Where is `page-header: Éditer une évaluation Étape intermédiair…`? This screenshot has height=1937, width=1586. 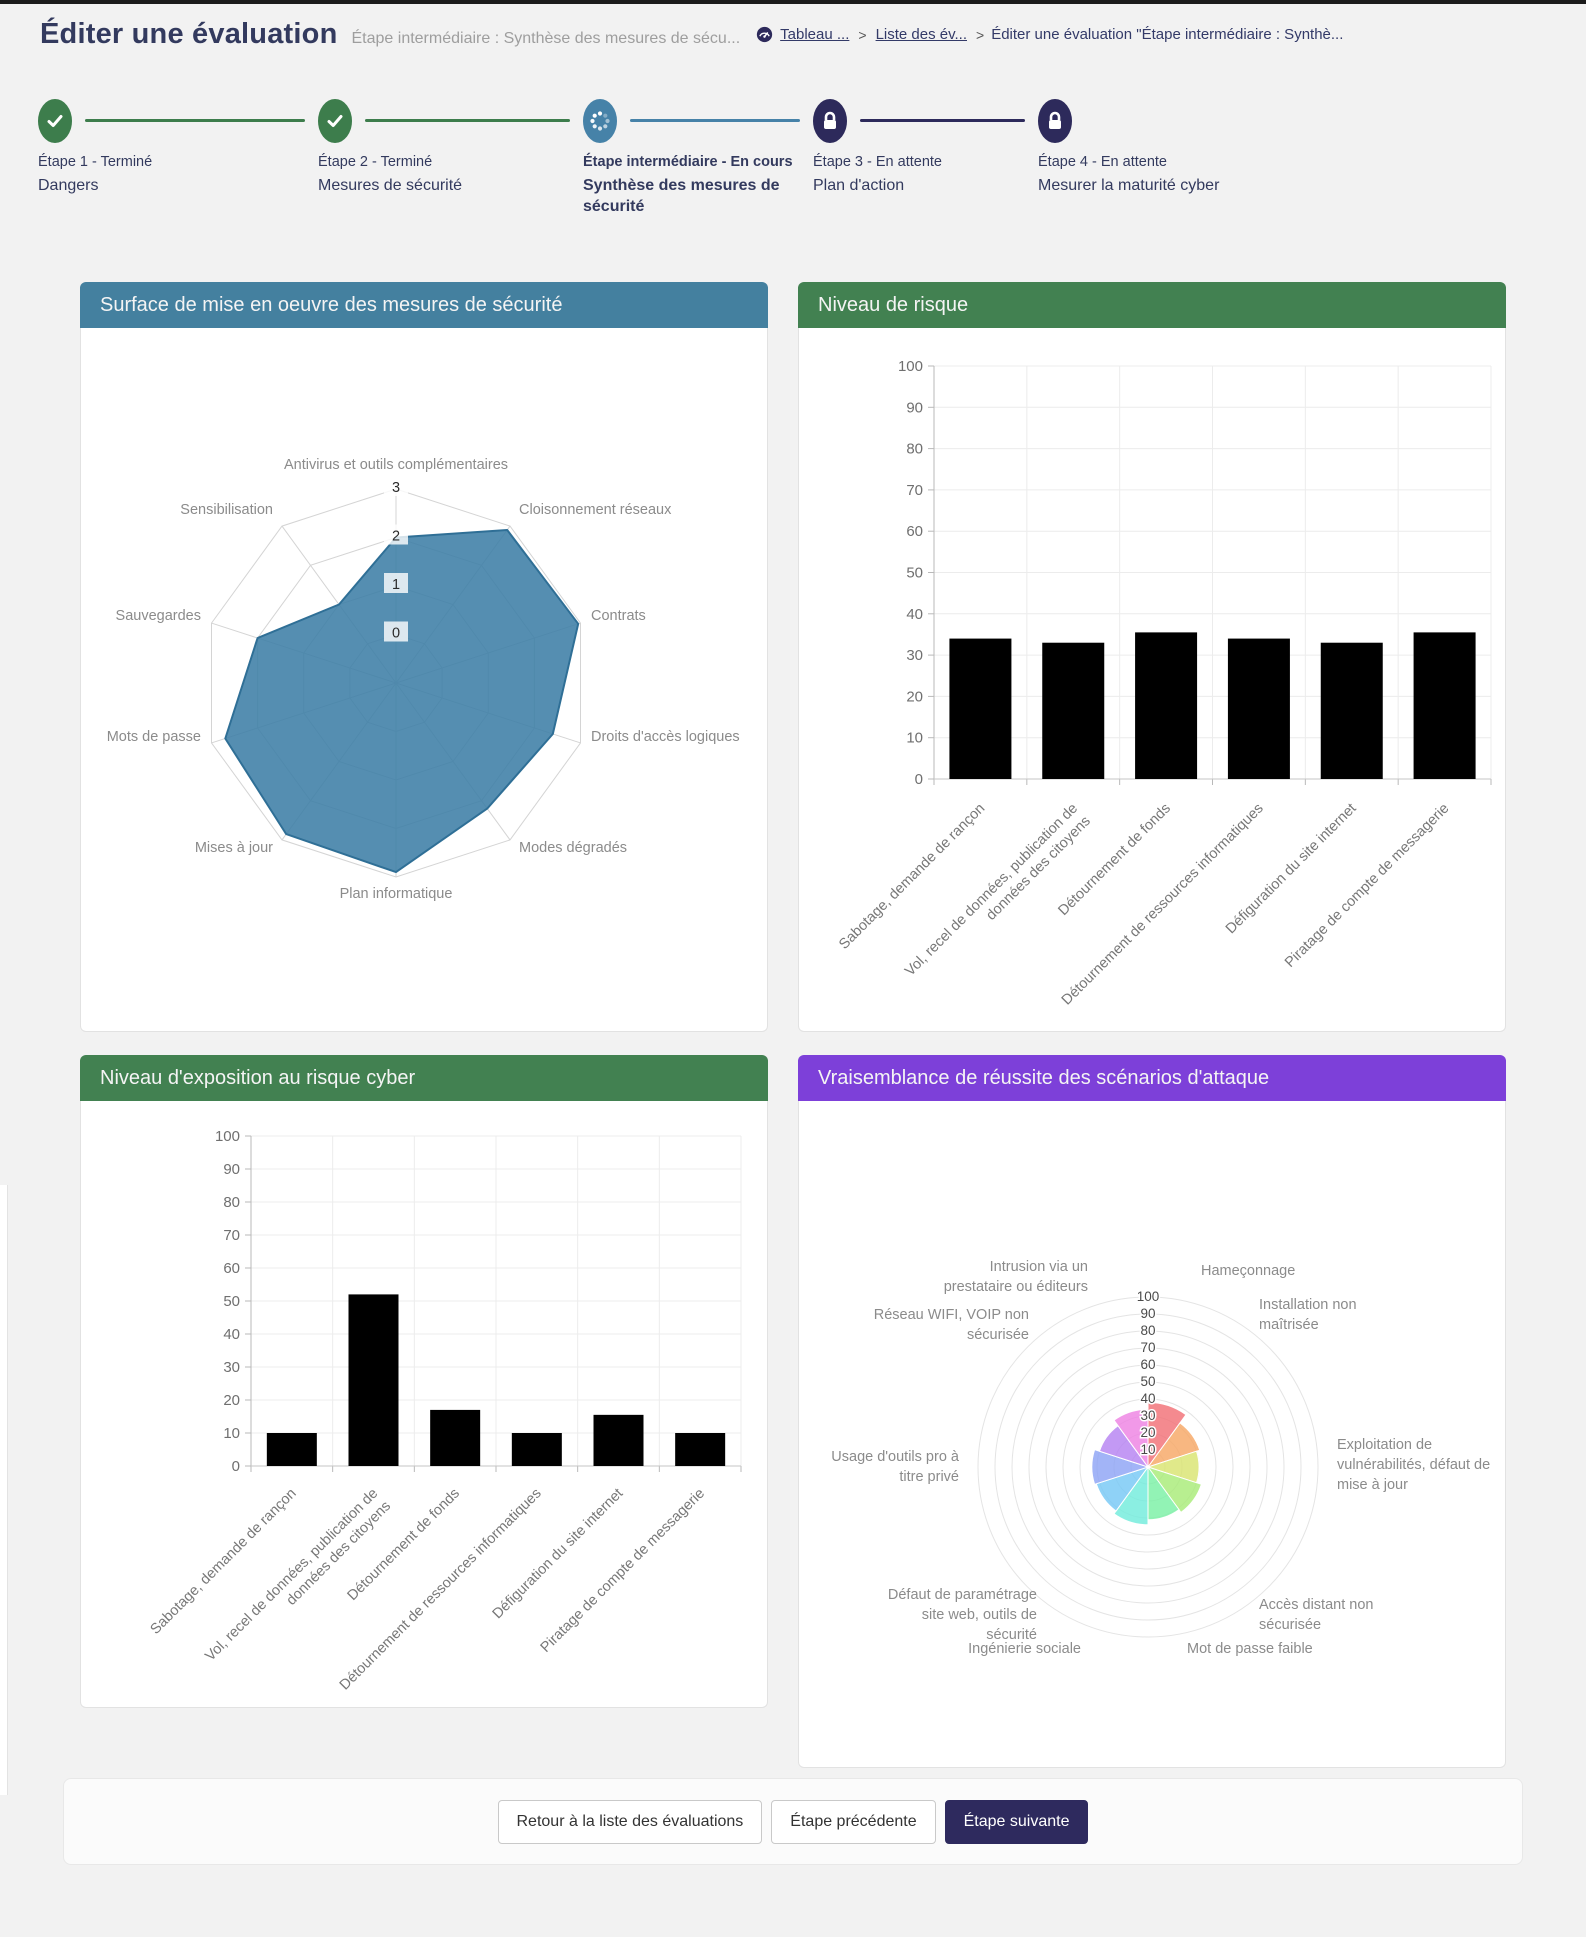 page-header: Éditer une évaluation Étape intermédiair… is located at coordinates (800, 34).